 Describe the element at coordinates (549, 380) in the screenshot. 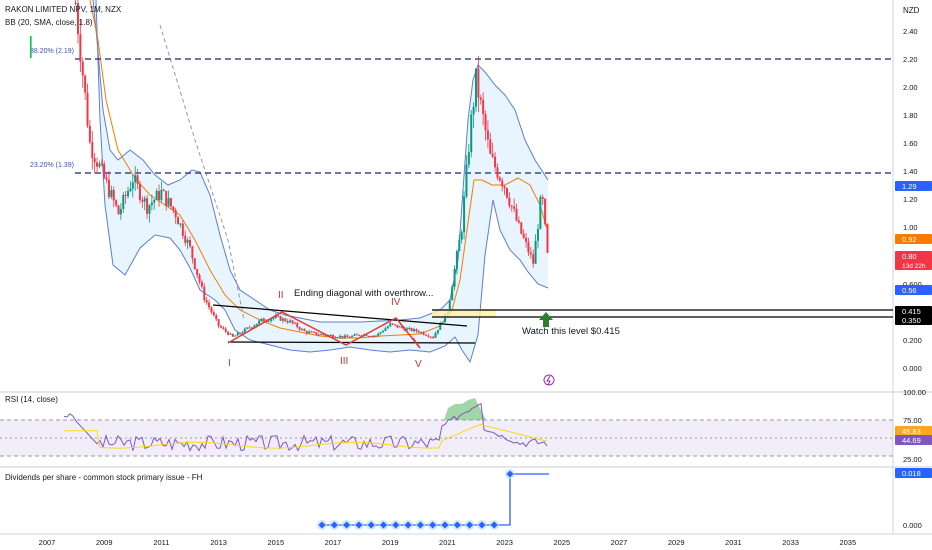

I see `lightning-icon` at that location.